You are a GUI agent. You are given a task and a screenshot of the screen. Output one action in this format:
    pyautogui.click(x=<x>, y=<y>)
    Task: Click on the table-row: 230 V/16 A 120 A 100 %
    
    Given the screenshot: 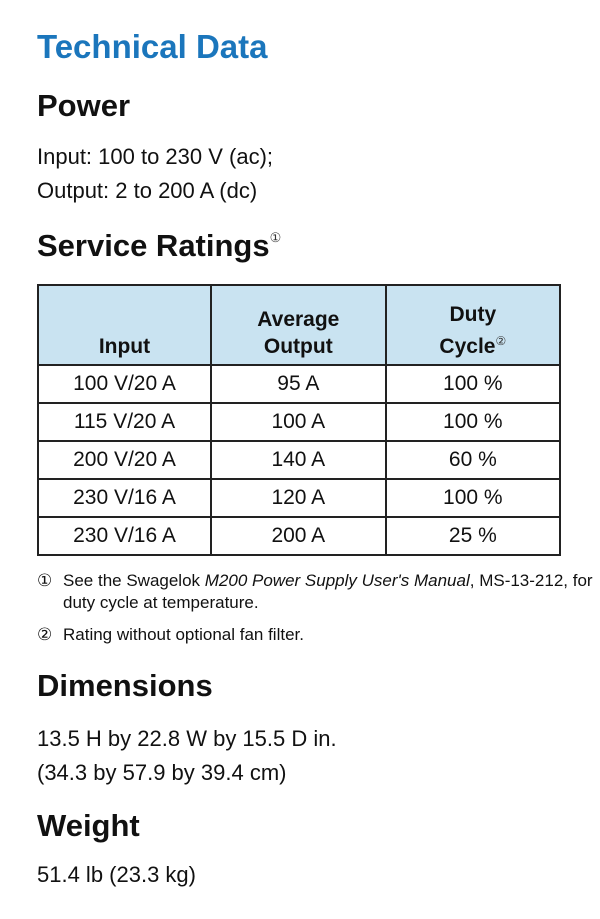 What is the action you would take?
    pyautogui.click(x=299, y=498)
    